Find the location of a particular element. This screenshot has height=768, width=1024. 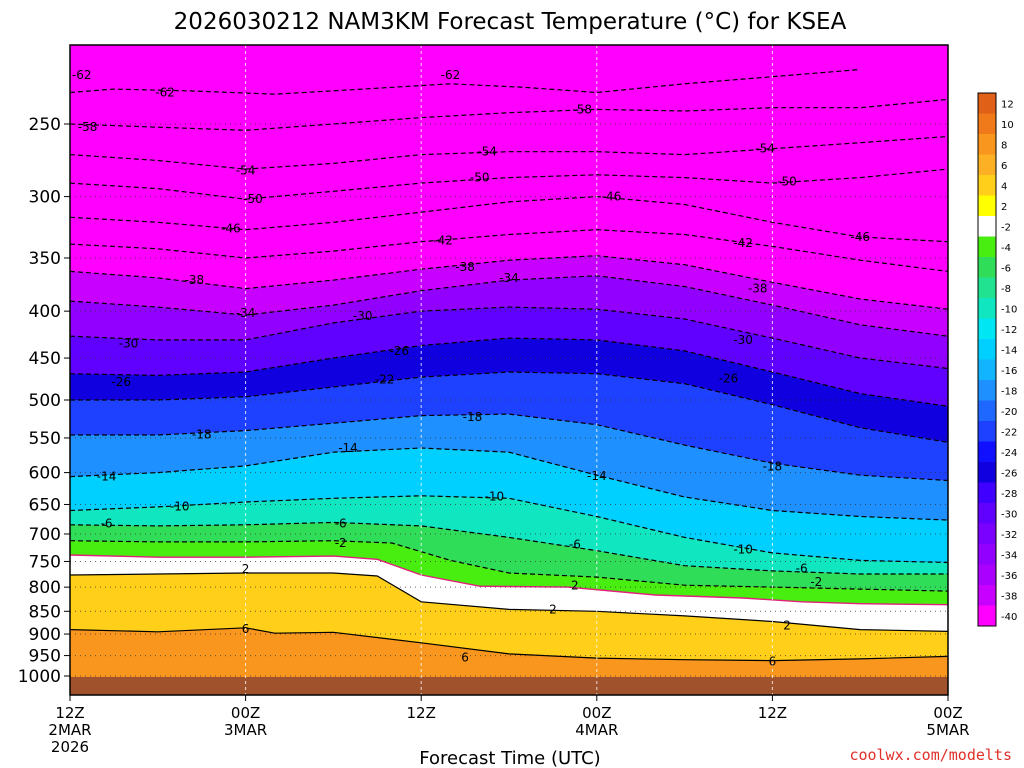

x-tick-label: 12Z is located at coordinates (421, 713).